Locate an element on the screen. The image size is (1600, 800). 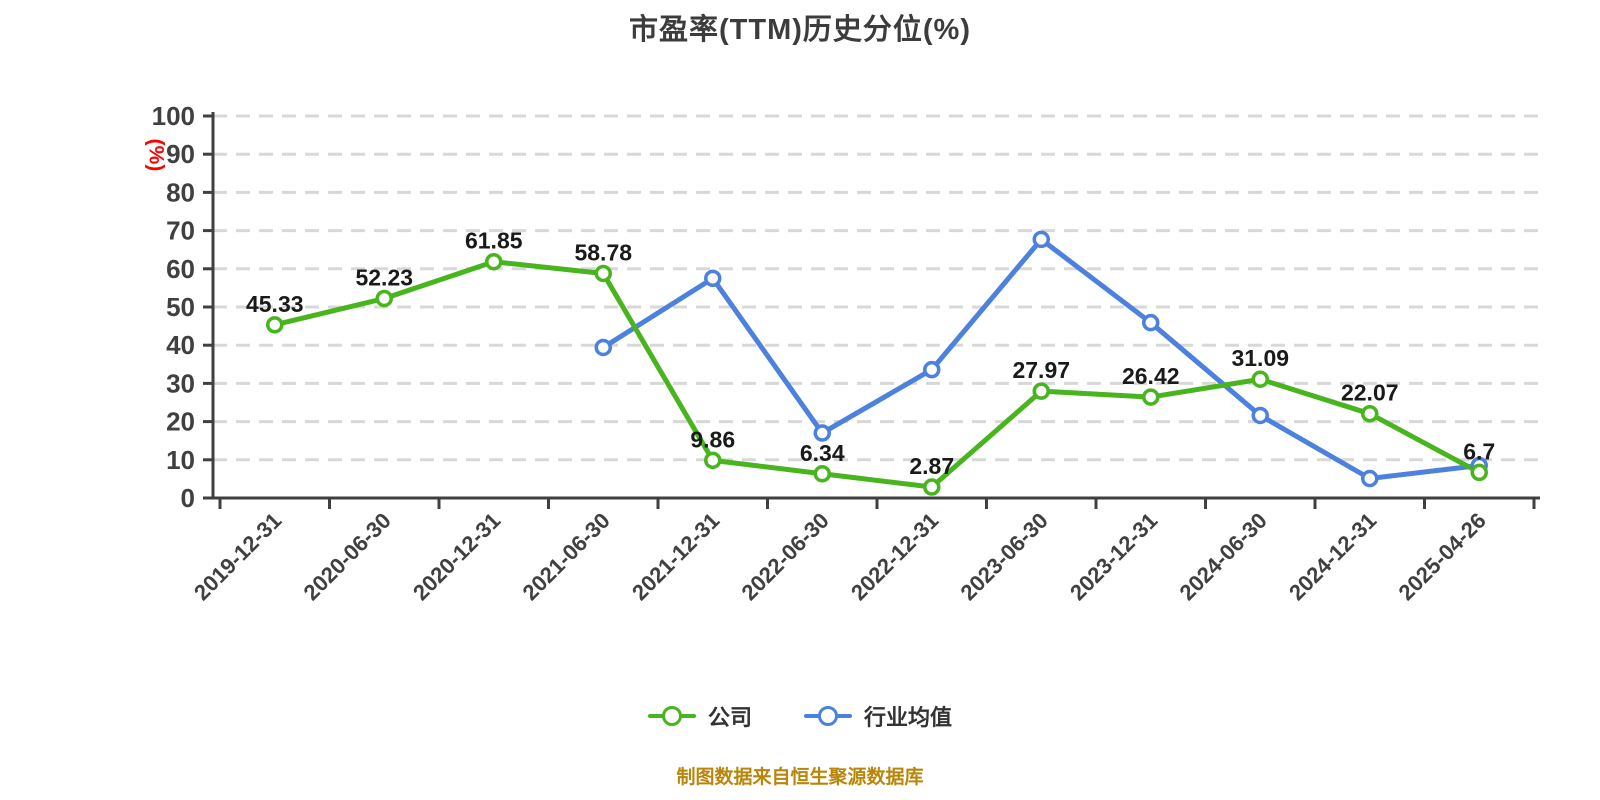
legend-item-industry-average: 行业均值 is located at coordinates (878, 716).